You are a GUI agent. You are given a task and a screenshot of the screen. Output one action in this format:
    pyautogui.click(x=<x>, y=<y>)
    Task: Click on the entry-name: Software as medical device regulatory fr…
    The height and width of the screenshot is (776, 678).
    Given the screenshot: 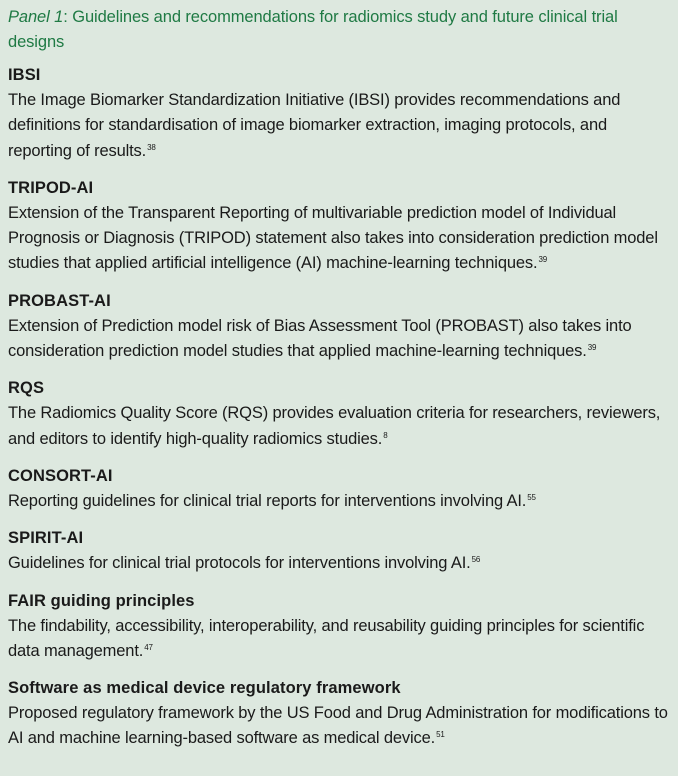 What is the action you would take?
    pyautogui.click(x=204, y=688)
    